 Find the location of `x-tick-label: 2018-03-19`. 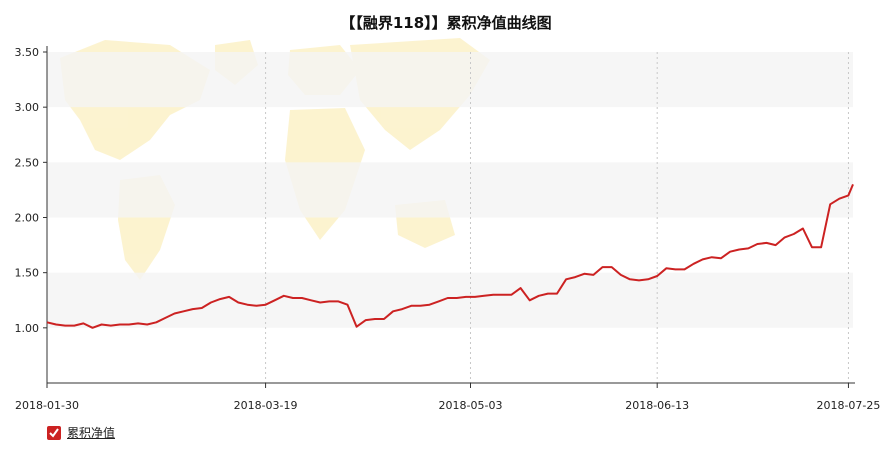

x-tick-label: 2018-03-19 is located at coordinates (266, 405).